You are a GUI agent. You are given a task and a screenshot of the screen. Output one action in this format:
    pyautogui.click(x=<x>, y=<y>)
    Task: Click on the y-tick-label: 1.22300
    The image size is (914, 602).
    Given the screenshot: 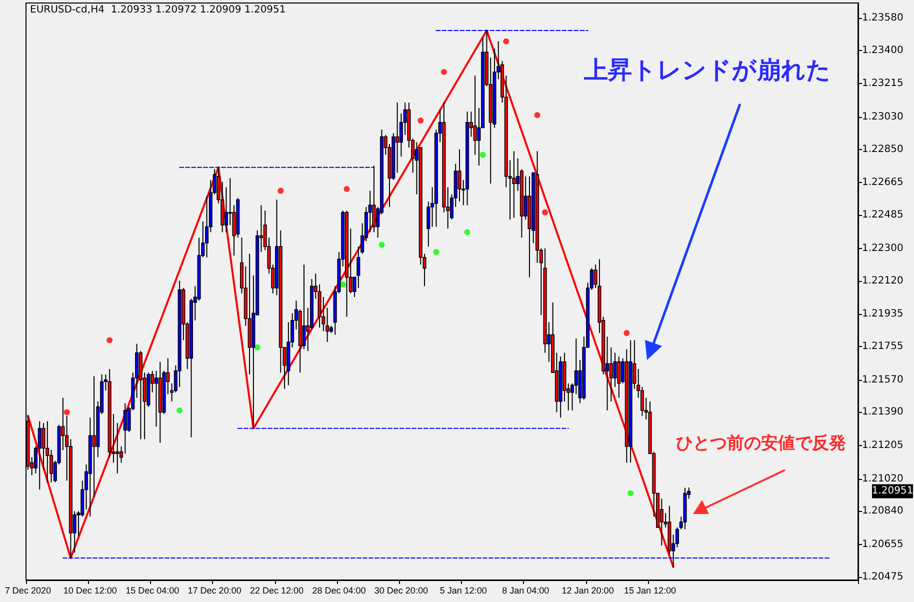 What is the action you would take?
    pyautogui.click(x=883, y=248)
    